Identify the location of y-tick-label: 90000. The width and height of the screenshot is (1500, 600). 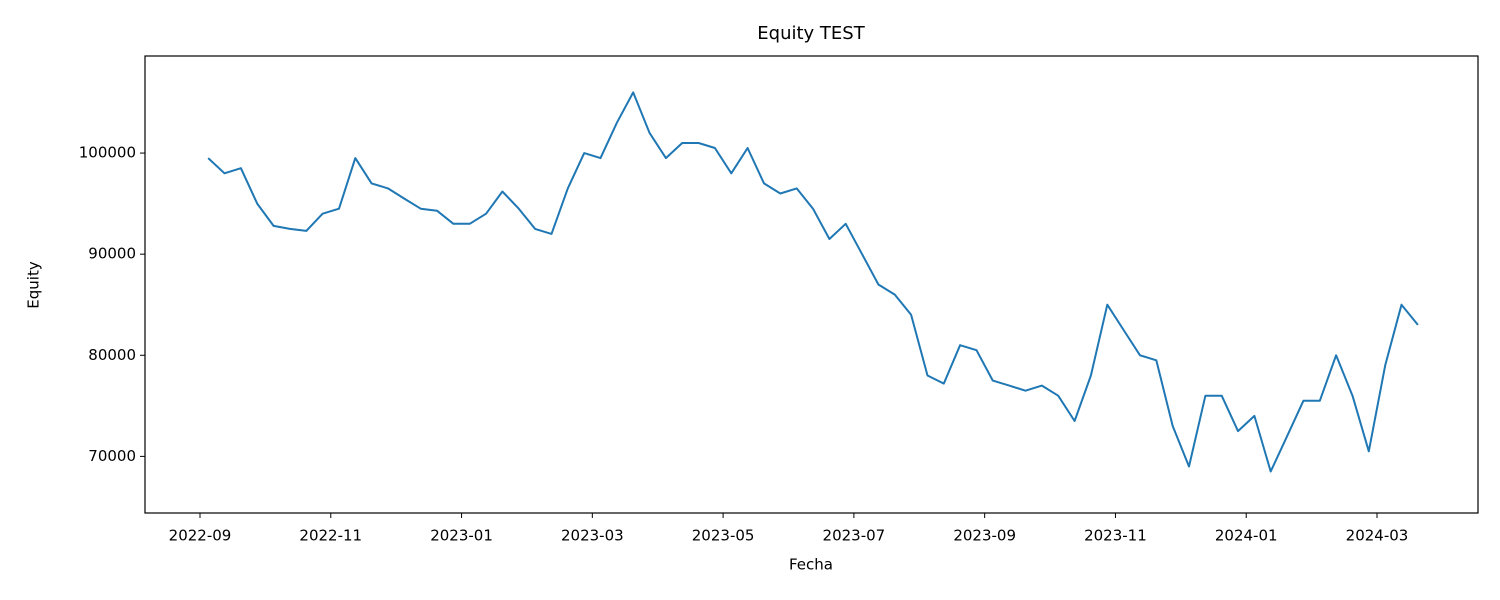
(112, 254).